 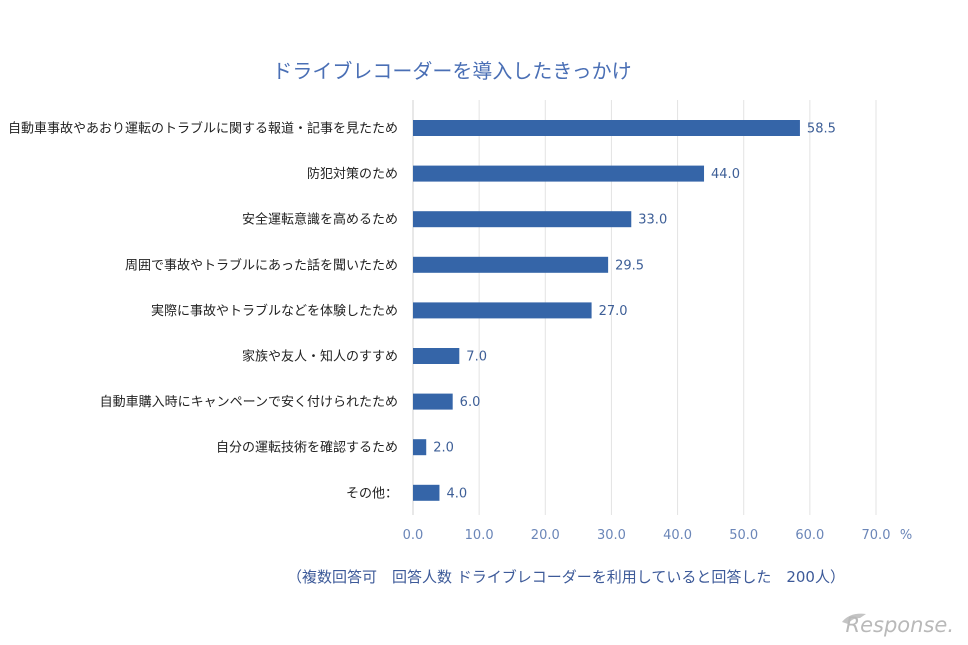 I want to click on respondent-note: （複数回答可 回答人数 ドライブレコーダーを利用していると回答した 200人）, so click(x=566, y=577).